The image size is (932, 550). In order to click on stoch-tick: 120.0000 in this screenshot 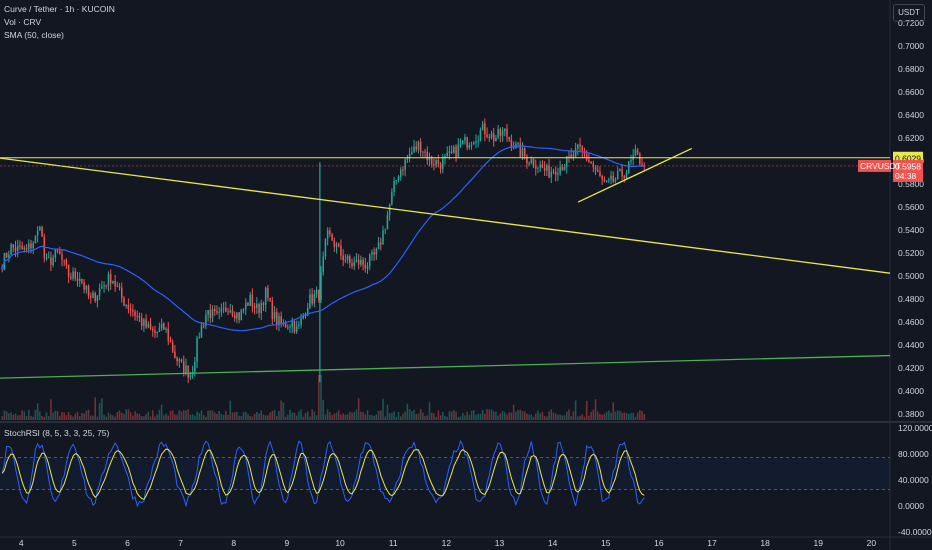, I will do `click(915, 428)`.